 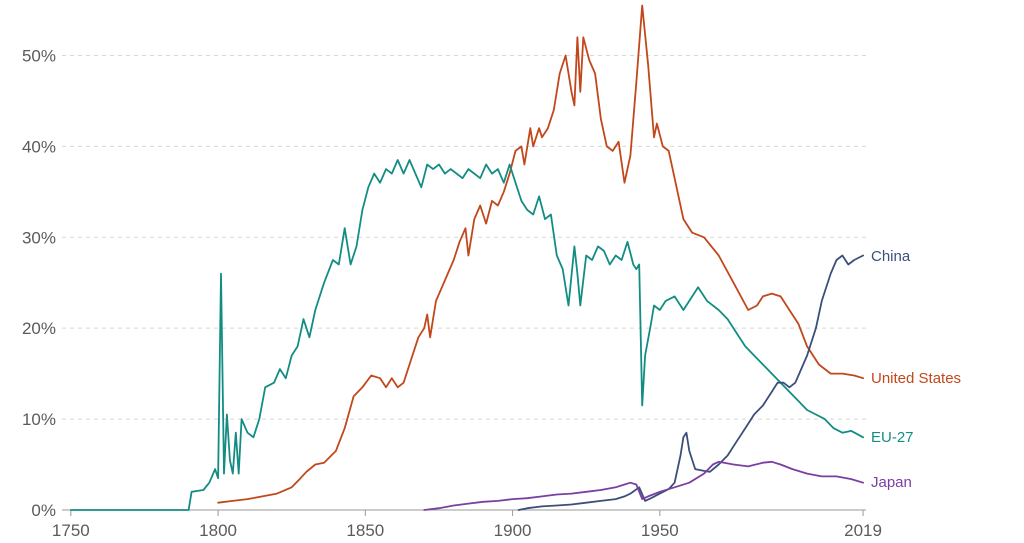 What do you see at coordinates (39, 237) in the screenshot?
I see `y-tick-label: 30%` at bounding box center [39, 237].